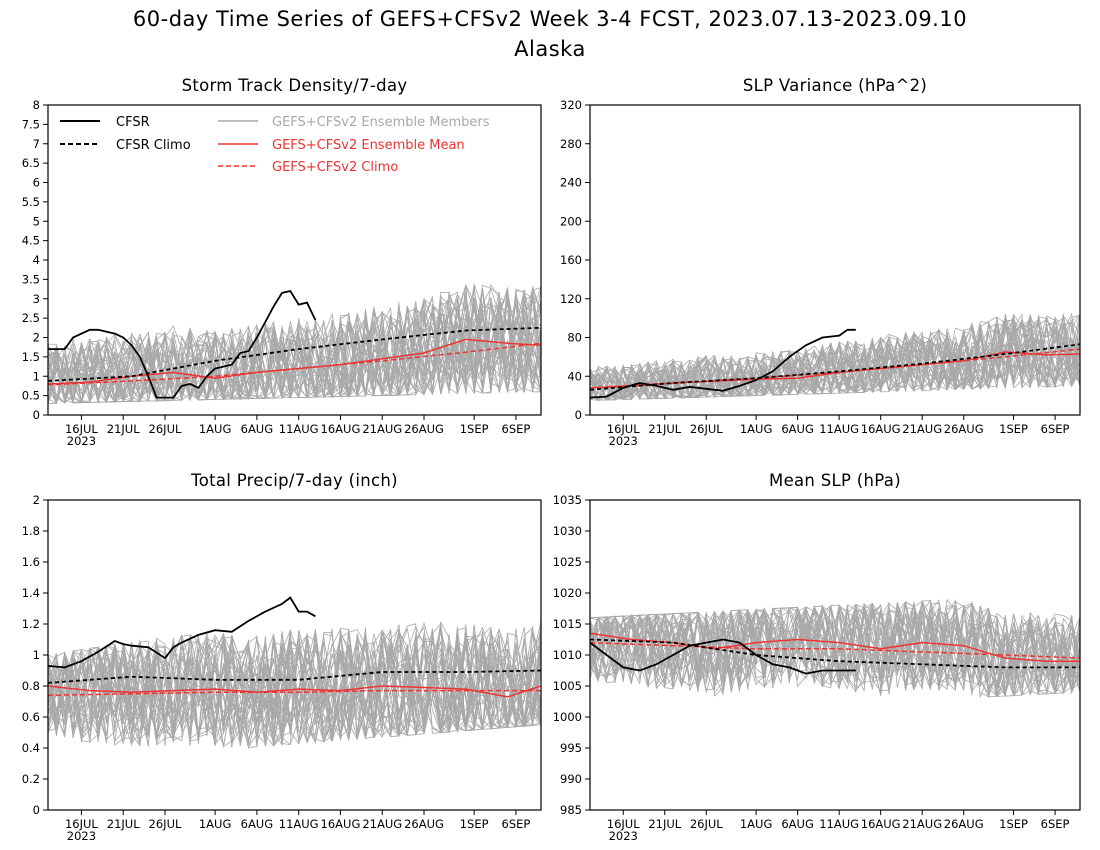 The image size is (1100, 850). What do you see at coordinates (36, 415) in the screenshot?
I see `storm-track-ytick-label: 0` at bounding box center [36, 415].